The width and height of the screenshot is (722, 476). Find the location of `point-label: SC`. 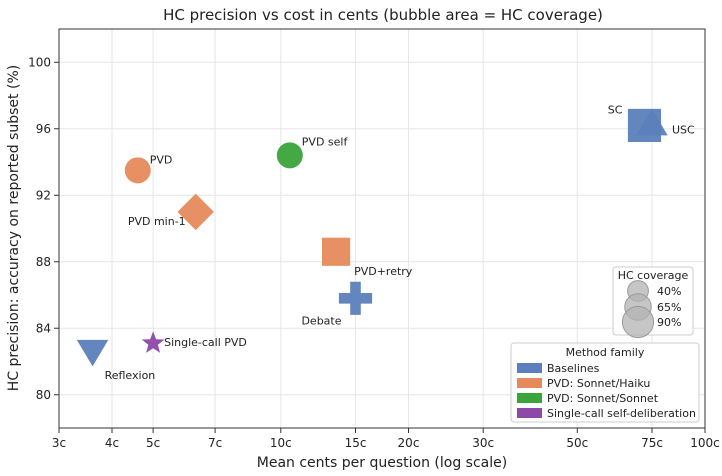

point-label: SC is located at coordinates (615, 109).